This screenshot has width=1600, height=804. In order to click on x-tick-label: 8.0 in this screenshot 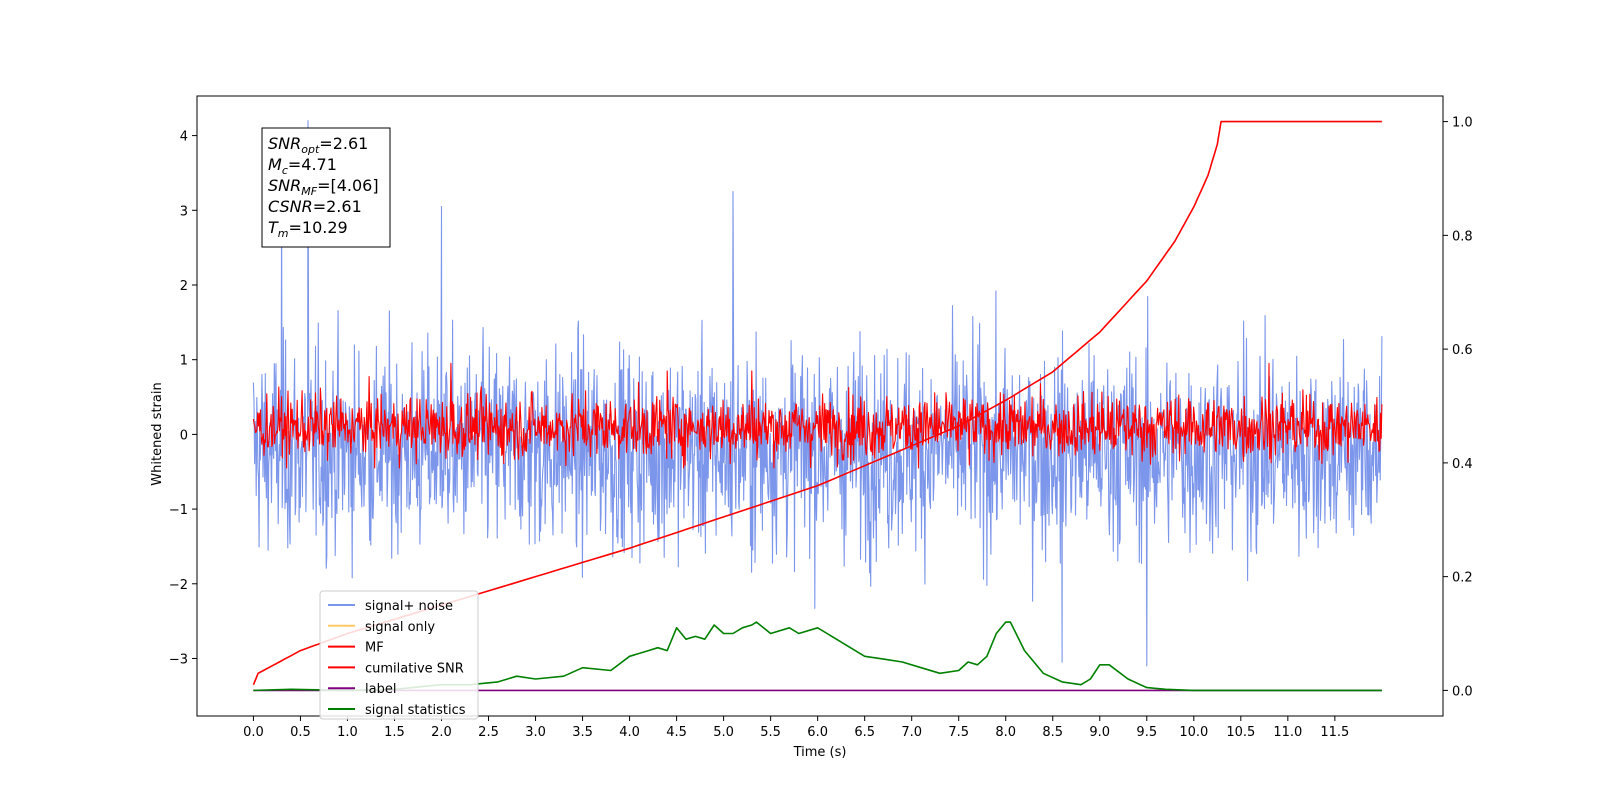, I will do `click(1005, 732)`.